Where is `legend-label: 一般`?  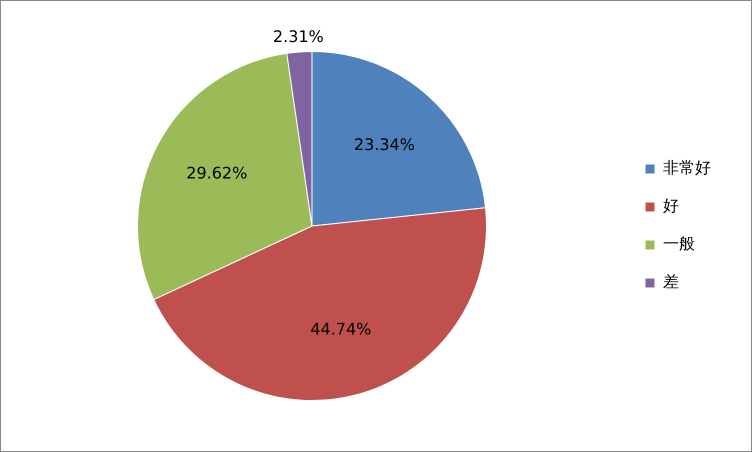 legend-label: 一般 is located at coordinates (679, 244).